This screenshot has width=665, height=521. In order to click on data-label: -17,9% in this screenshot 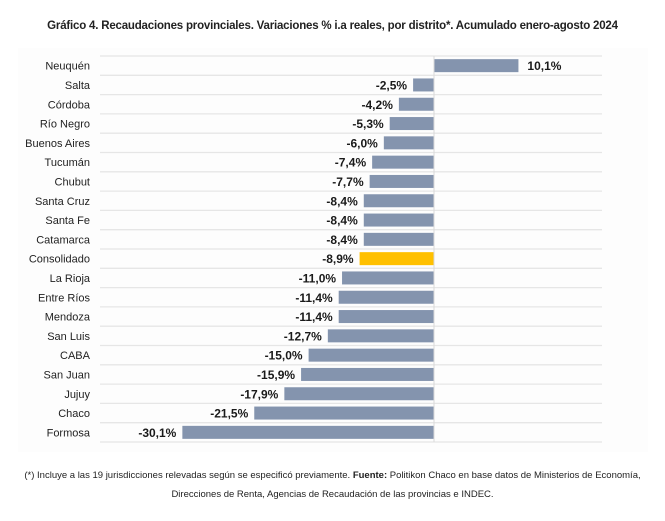, I will do `click(259, 394)`.